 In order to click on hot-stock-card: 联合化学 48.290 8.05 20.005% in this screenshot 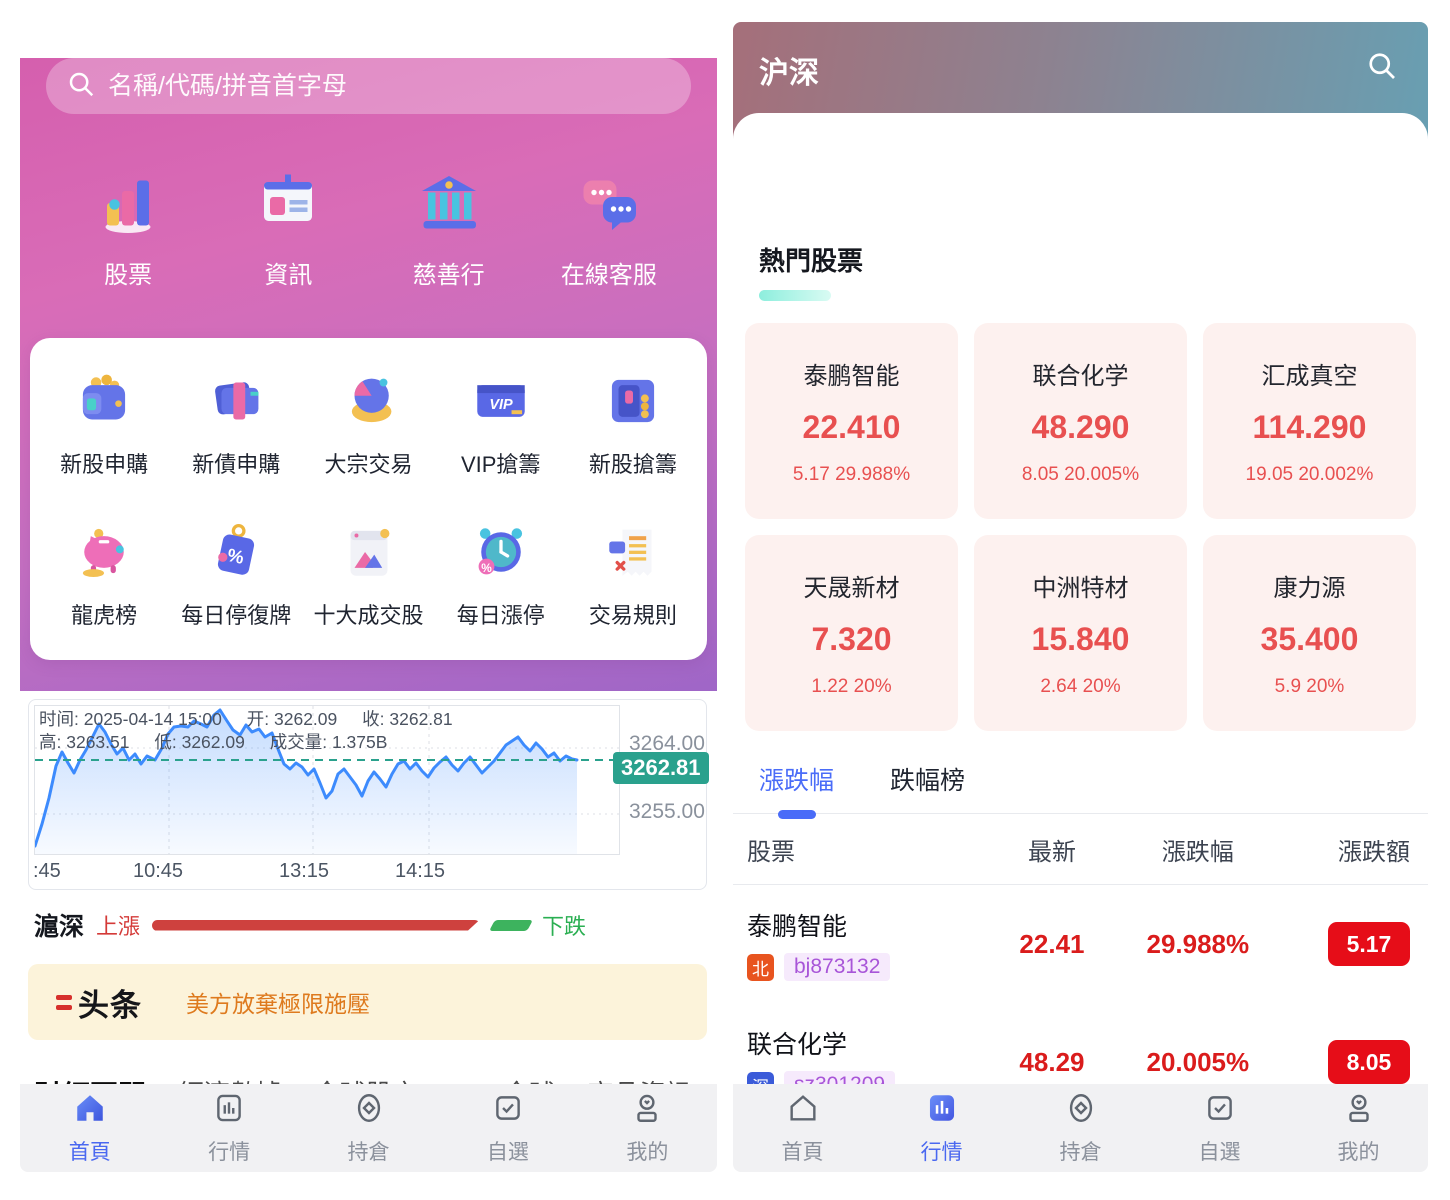, I will do `click(1080, 421)`.